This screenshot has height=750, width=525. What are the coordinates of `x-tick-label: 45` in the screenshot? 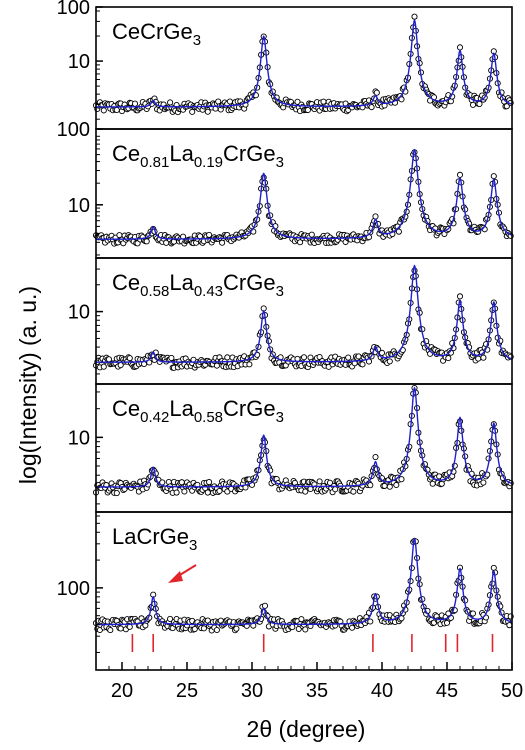 It's located at (447, 691).